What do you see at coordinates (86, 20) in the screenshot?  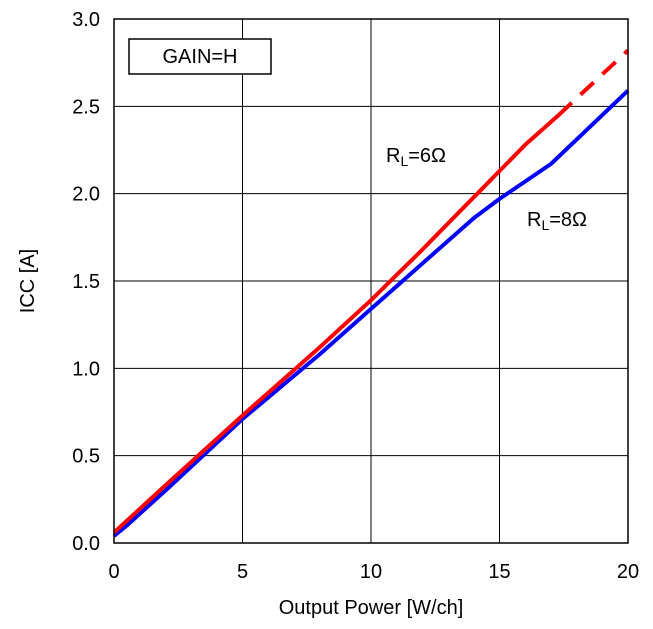 I see `y-tick-label: 3.0` at bounding box center [86, 20].